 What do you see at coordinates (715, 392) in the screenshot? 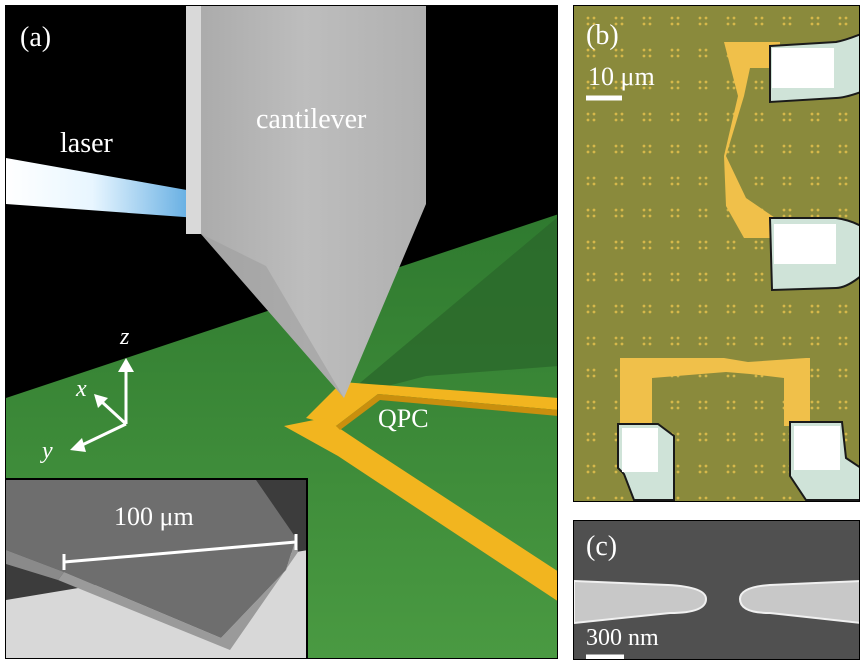
I see `gold-gate-lower` at bounding box center [715, 392].